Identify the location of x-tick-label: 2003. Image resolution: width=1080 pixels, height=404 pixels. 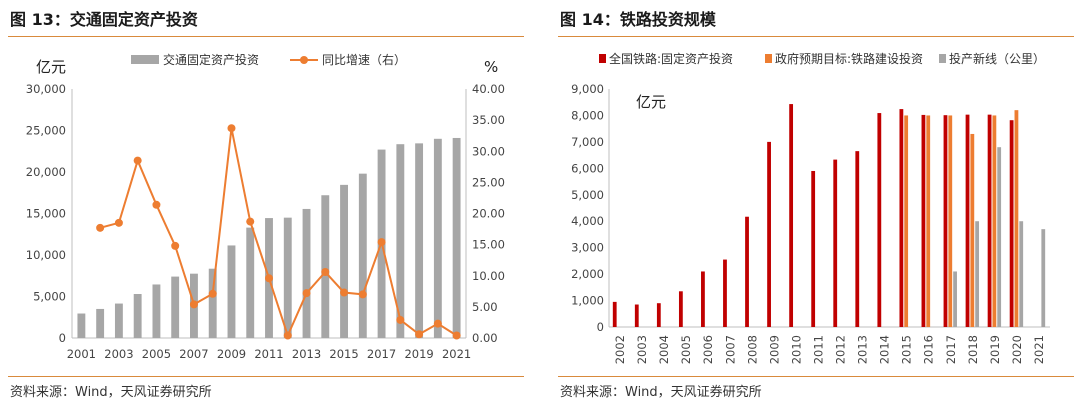
(642, 349).